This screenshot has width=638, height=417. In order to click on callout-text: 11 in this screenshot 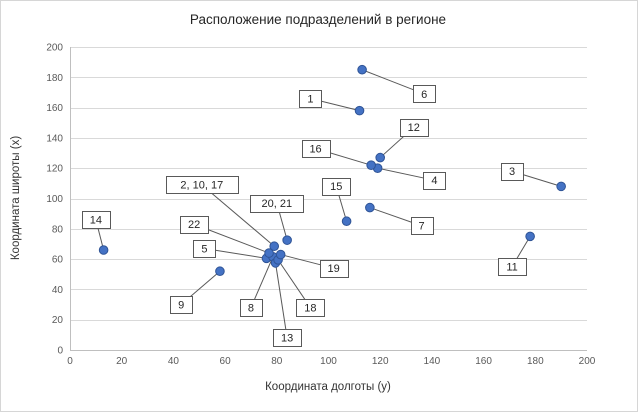, I will do `click(511, 267)`.